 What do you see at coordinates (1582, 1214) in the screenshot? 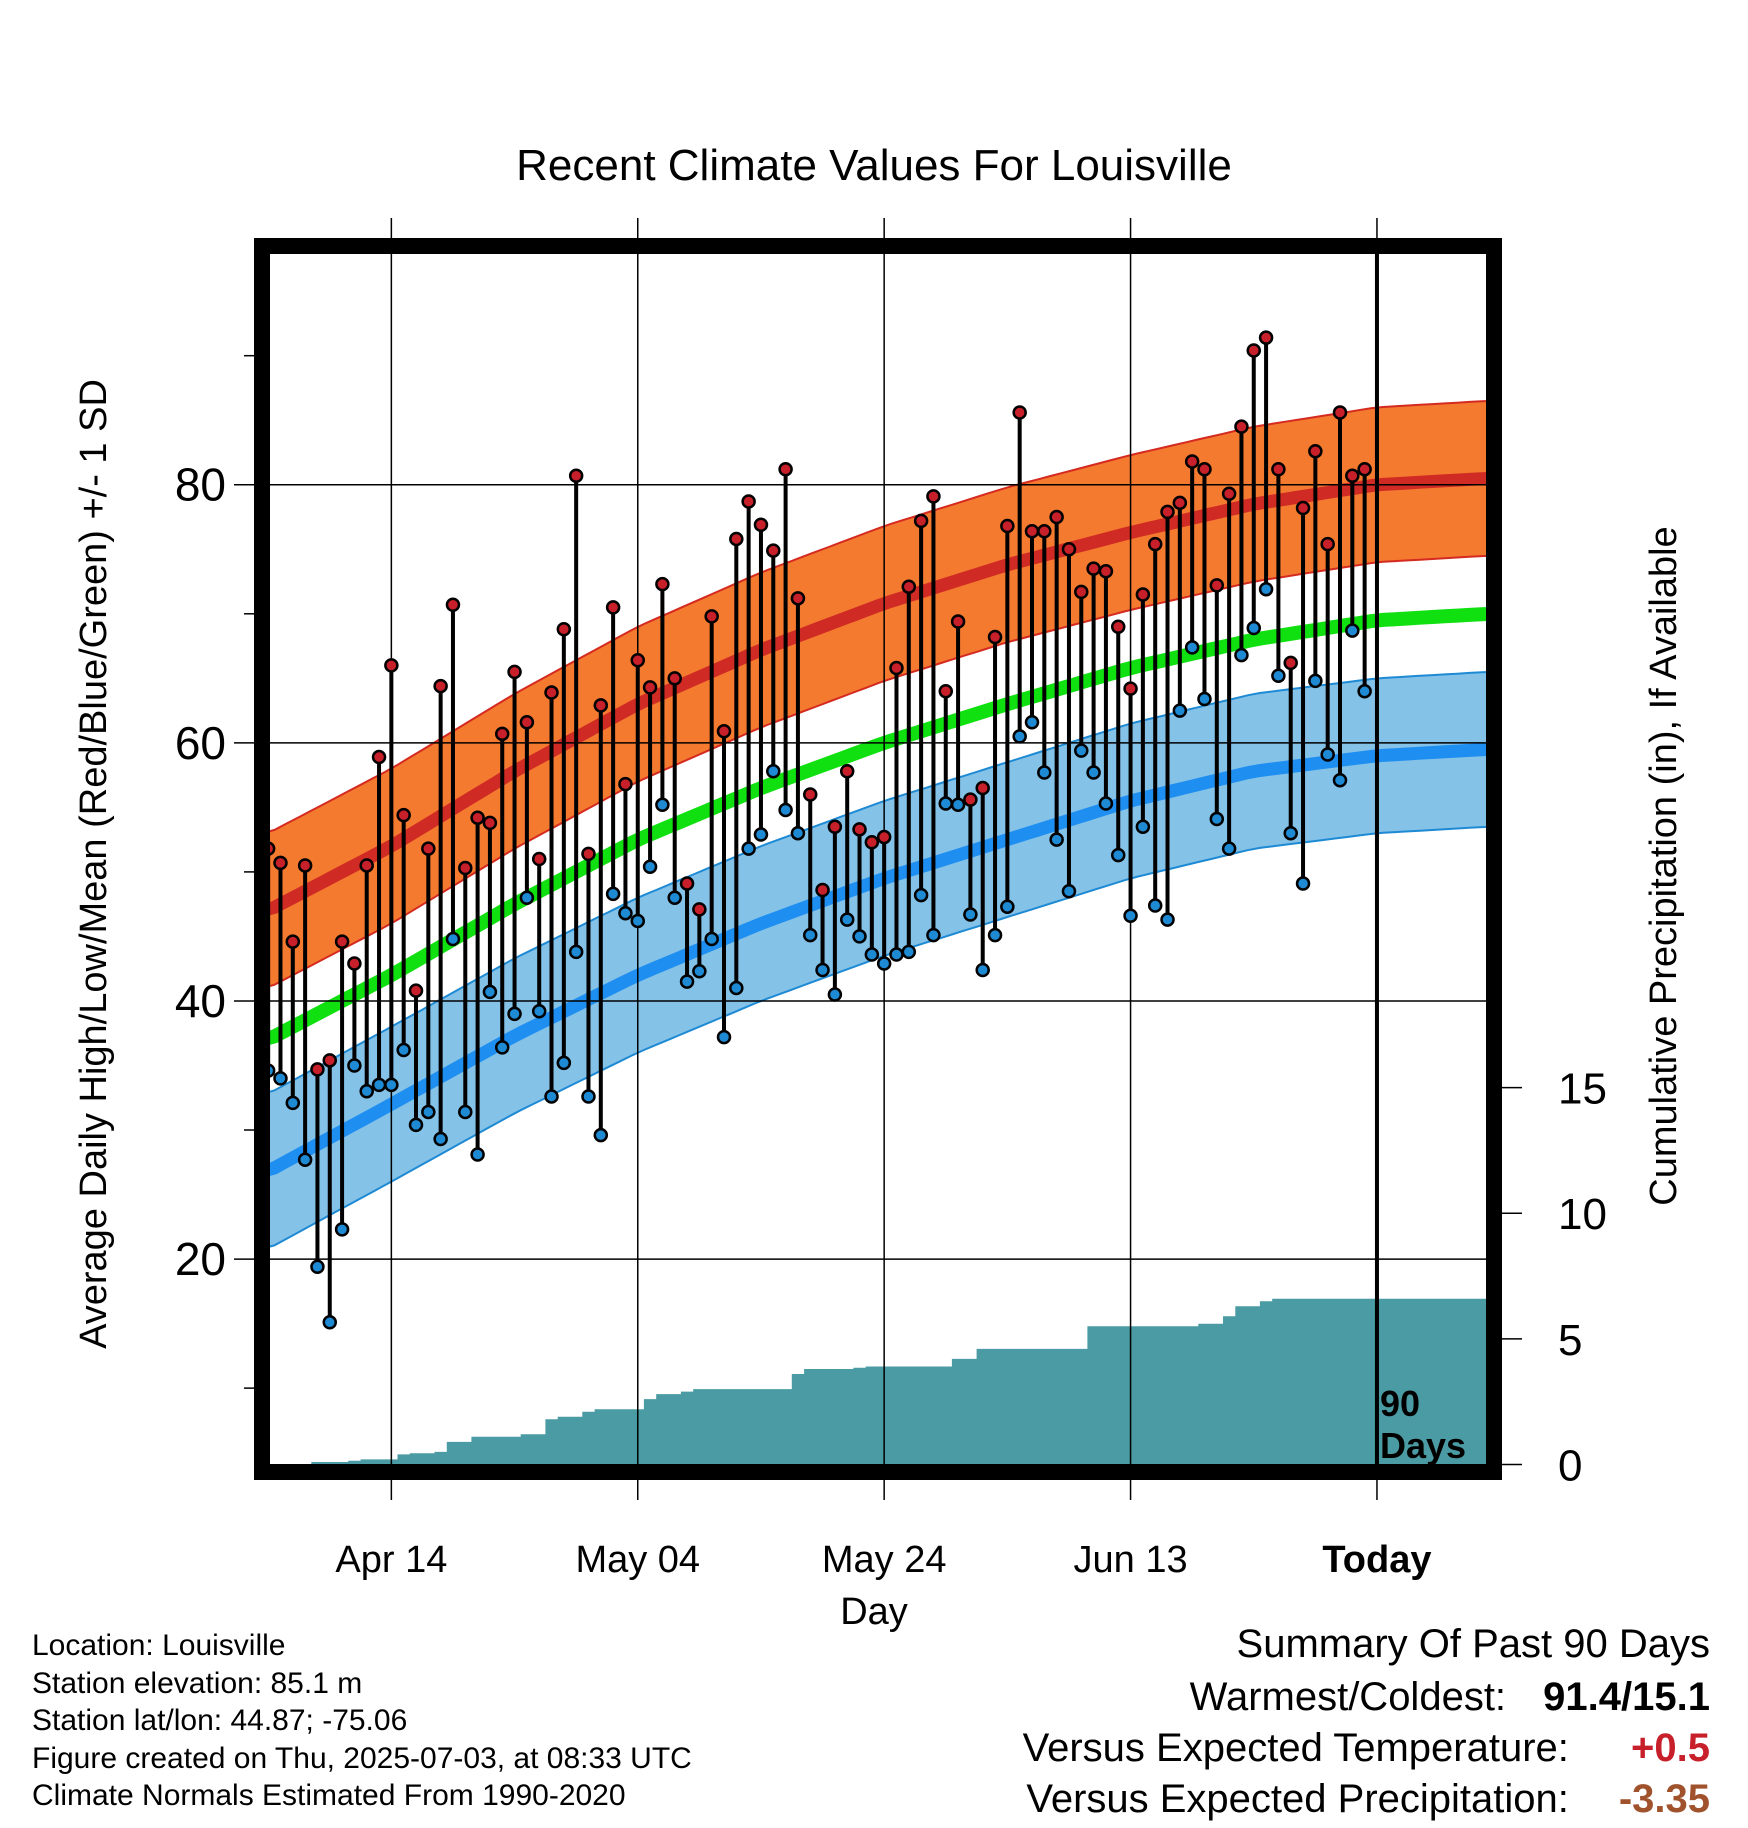
I see `y2-tick-label: 10` at bounding box center [1582, 1214].